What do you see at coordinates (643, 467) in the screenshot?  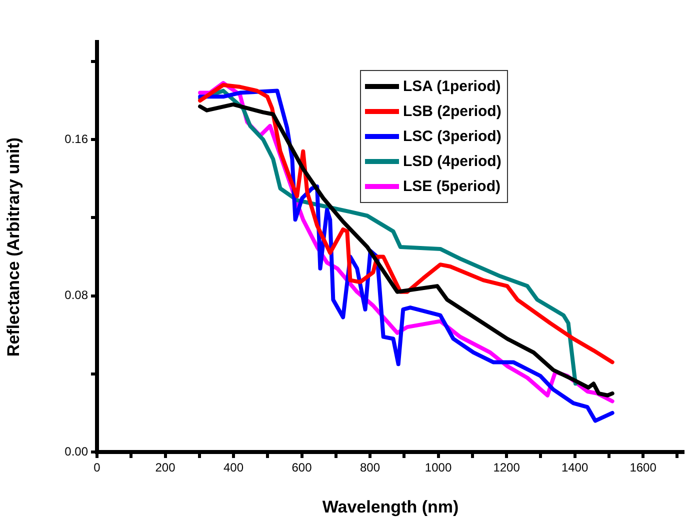 I see `x-tick-label: 1600` at bounding box center [643, 467].